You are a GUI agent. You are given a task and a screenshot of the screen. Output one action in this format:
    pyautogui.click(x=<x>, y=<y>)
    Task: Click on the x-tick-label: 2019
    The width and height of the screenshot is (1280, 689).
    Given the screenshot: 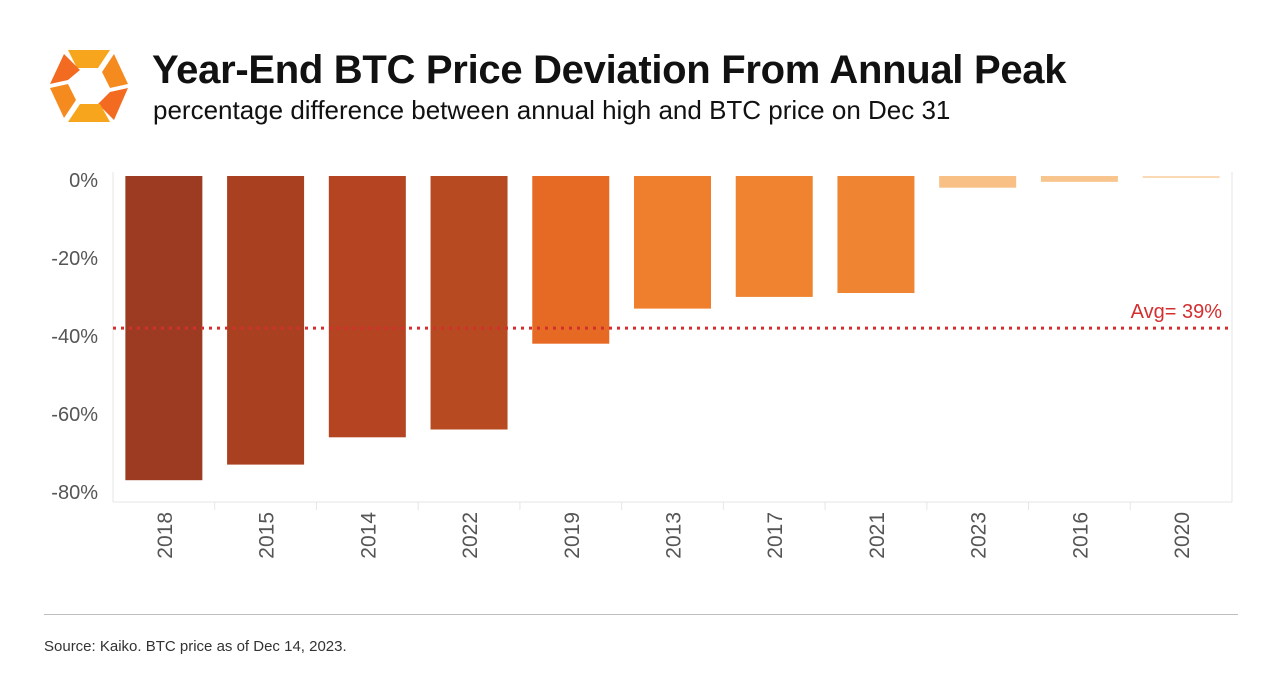 What is the action you would take?
    pyautogui.click(x=572, y=535)
    